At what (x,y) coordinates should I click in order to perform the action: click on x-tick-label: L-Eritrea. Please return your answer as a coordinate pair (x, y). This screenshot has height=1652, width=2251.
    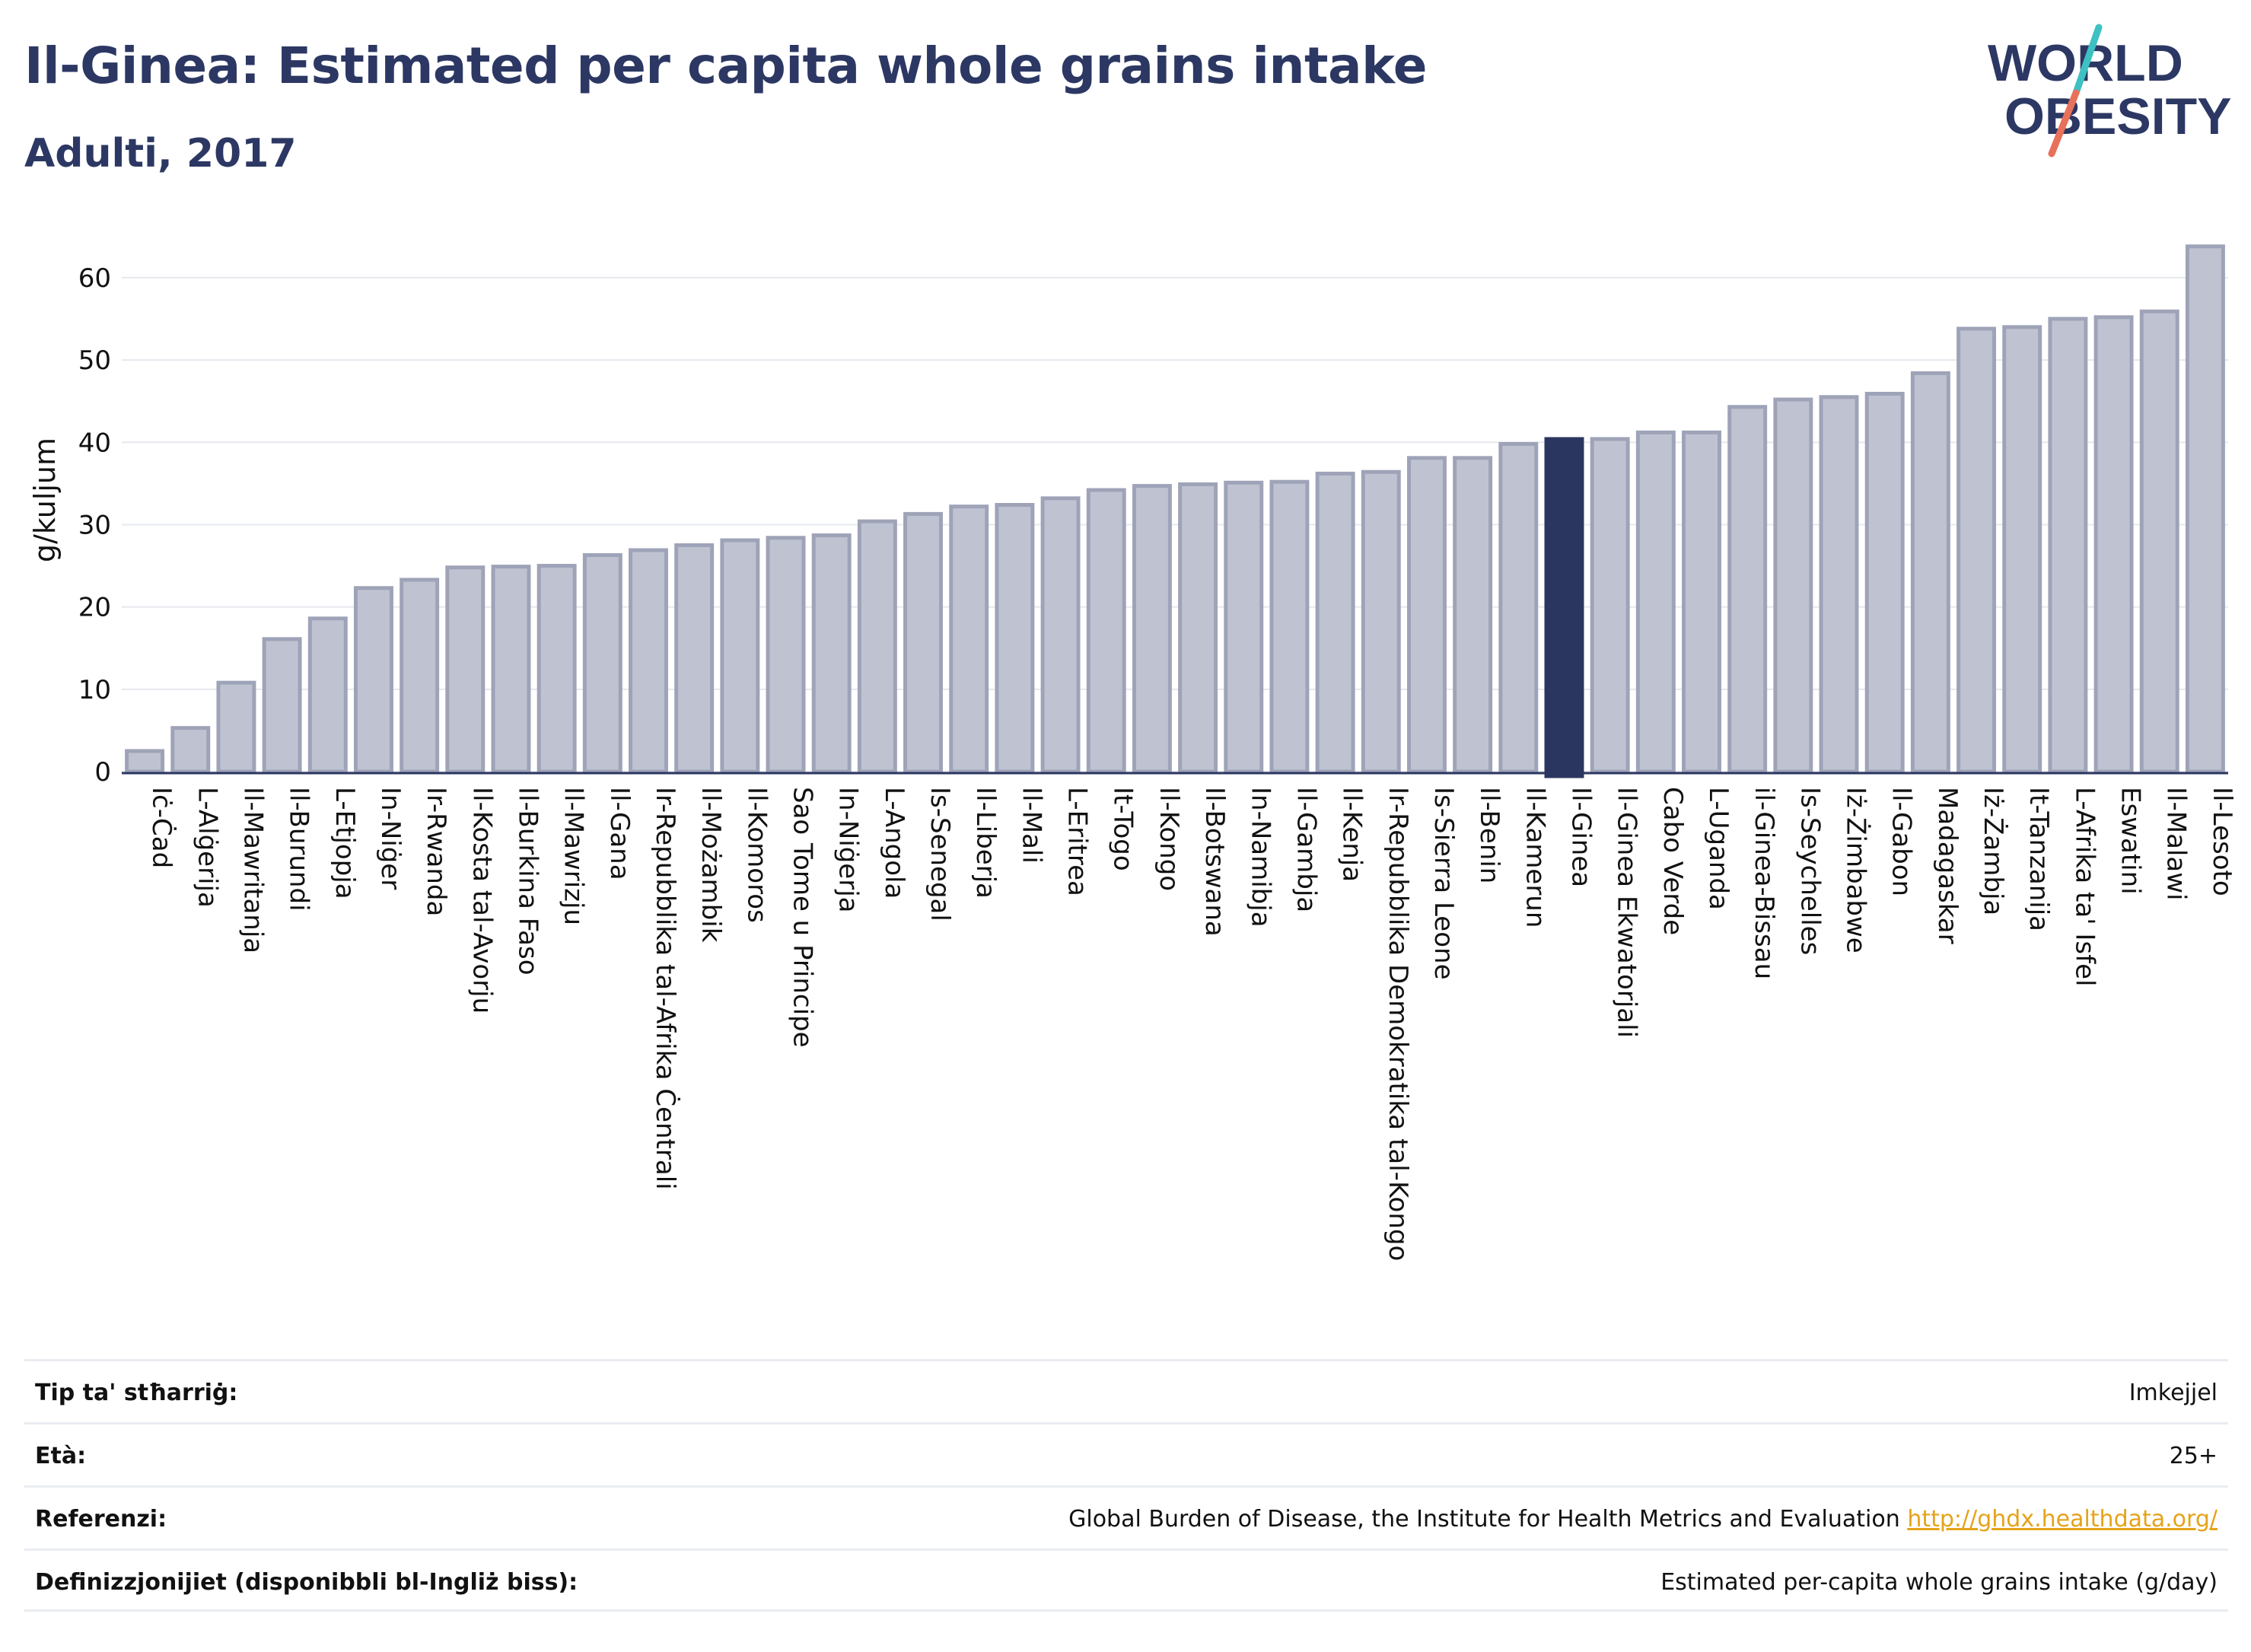
    Looking at the image, I should click on (1077, 841).